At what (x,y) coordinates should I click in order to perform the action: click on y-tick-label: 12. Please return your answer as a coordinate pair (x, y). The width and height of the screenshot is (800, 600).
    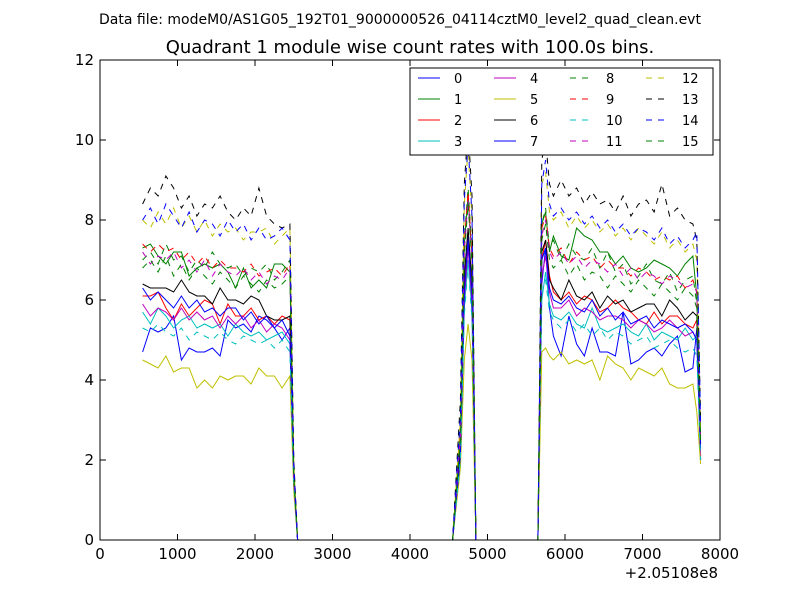
    Looking at the image, I should click on (84, 60).